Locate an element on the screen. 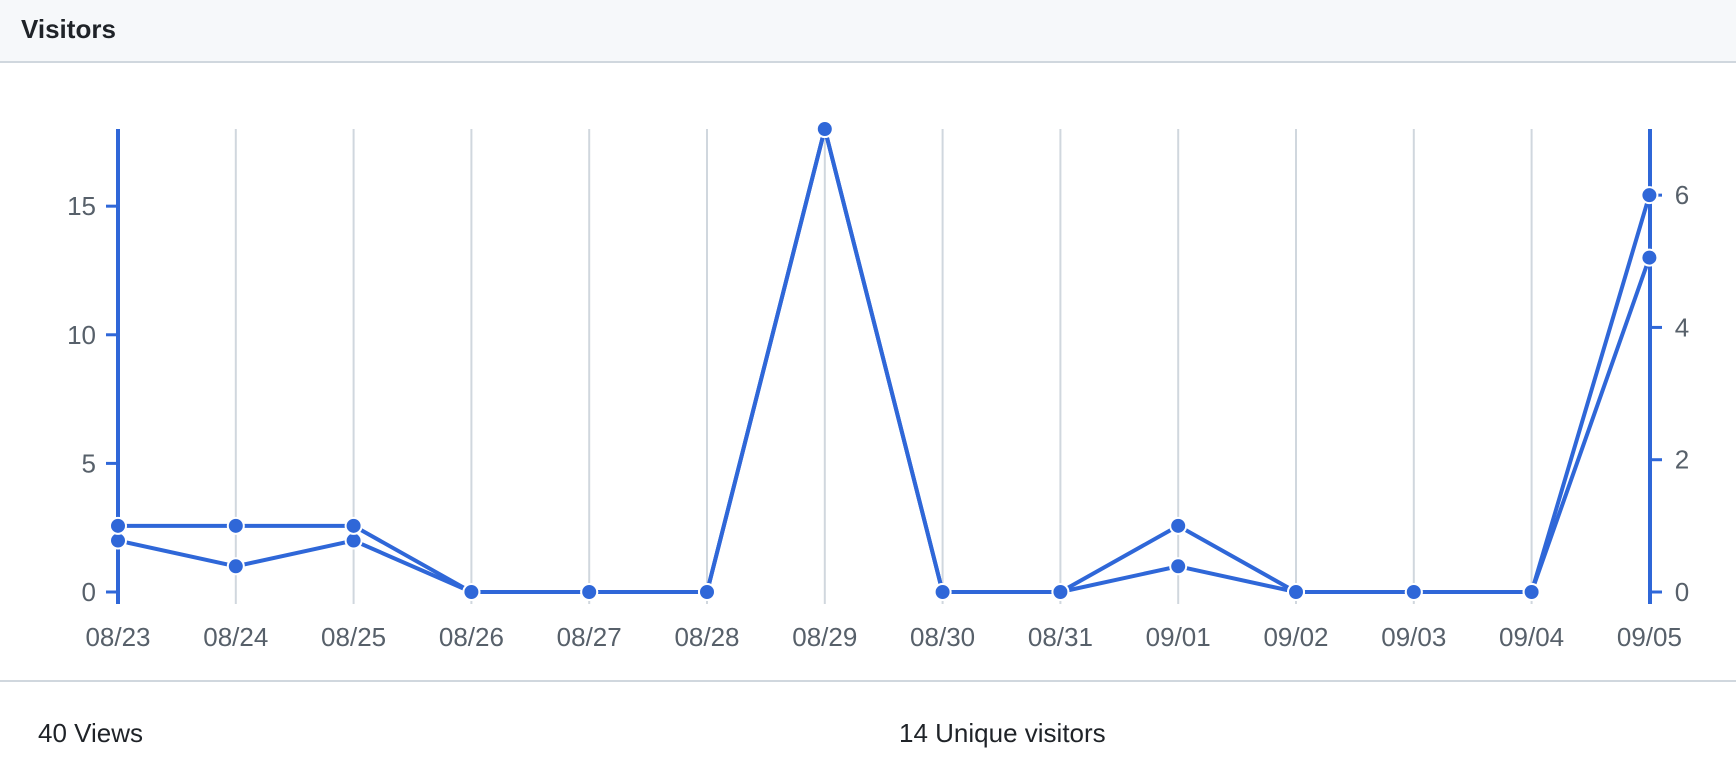 The height and width of the screenshot is (782, 1736). y-left-tick-label: 15 is located at coordinates (81, 206).